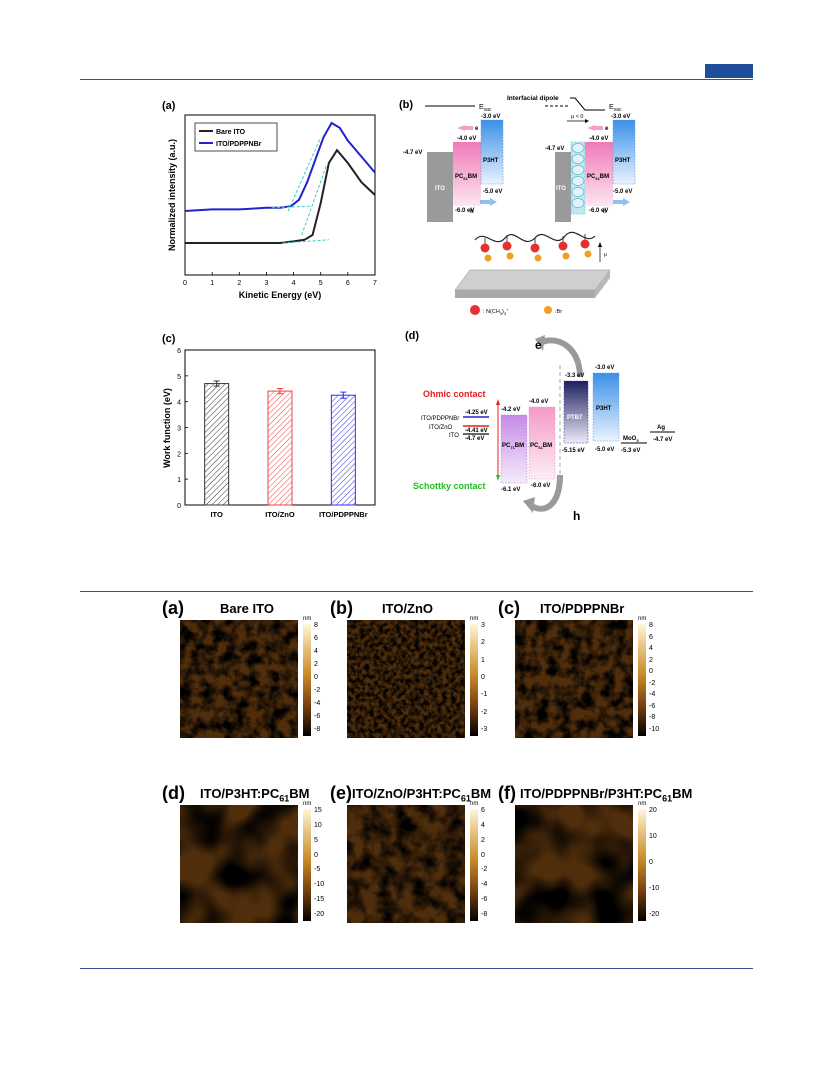 This screenshot has width=833, height=1091. Describe the element at coordinates (179, 480) in the screenshot. I see `y-tick-label: 1` at that location.